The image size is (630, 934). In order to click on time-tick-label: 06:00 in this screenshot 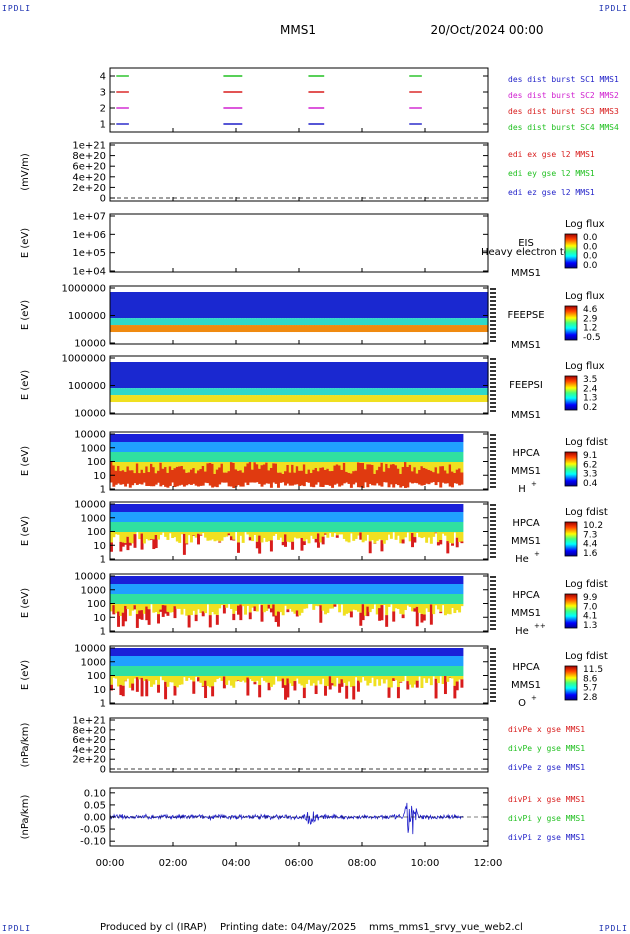, I will do `click(299, 863)`.